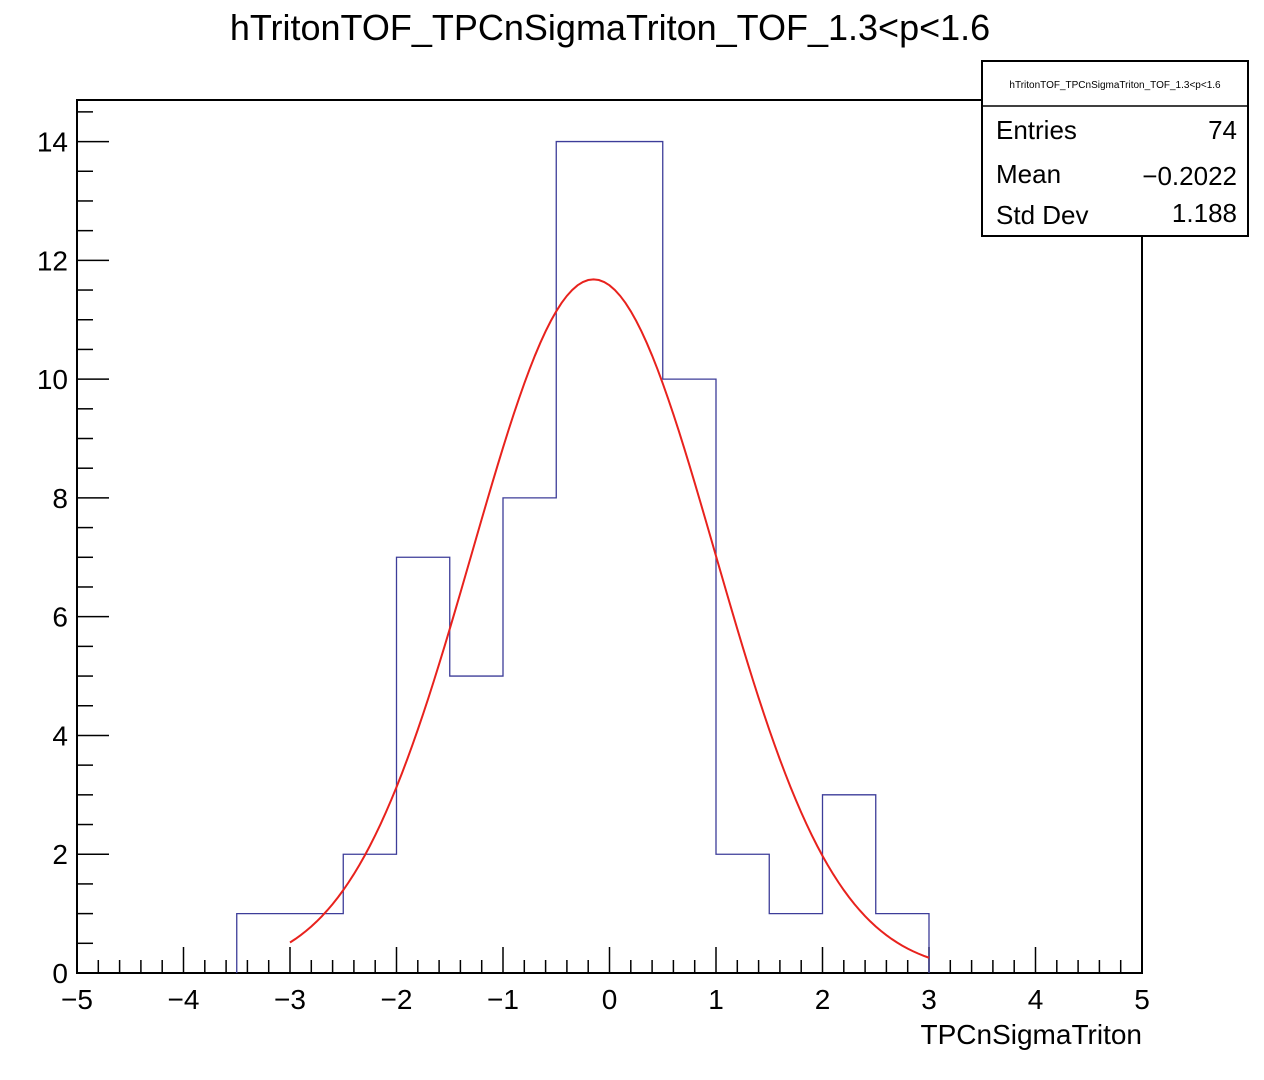 This screenshot has width=1264, height=1080. What do you see at coordinates (929, 999) in the screenshot?
I see `x-tick-label: 3` at bounding box center [929, 999].